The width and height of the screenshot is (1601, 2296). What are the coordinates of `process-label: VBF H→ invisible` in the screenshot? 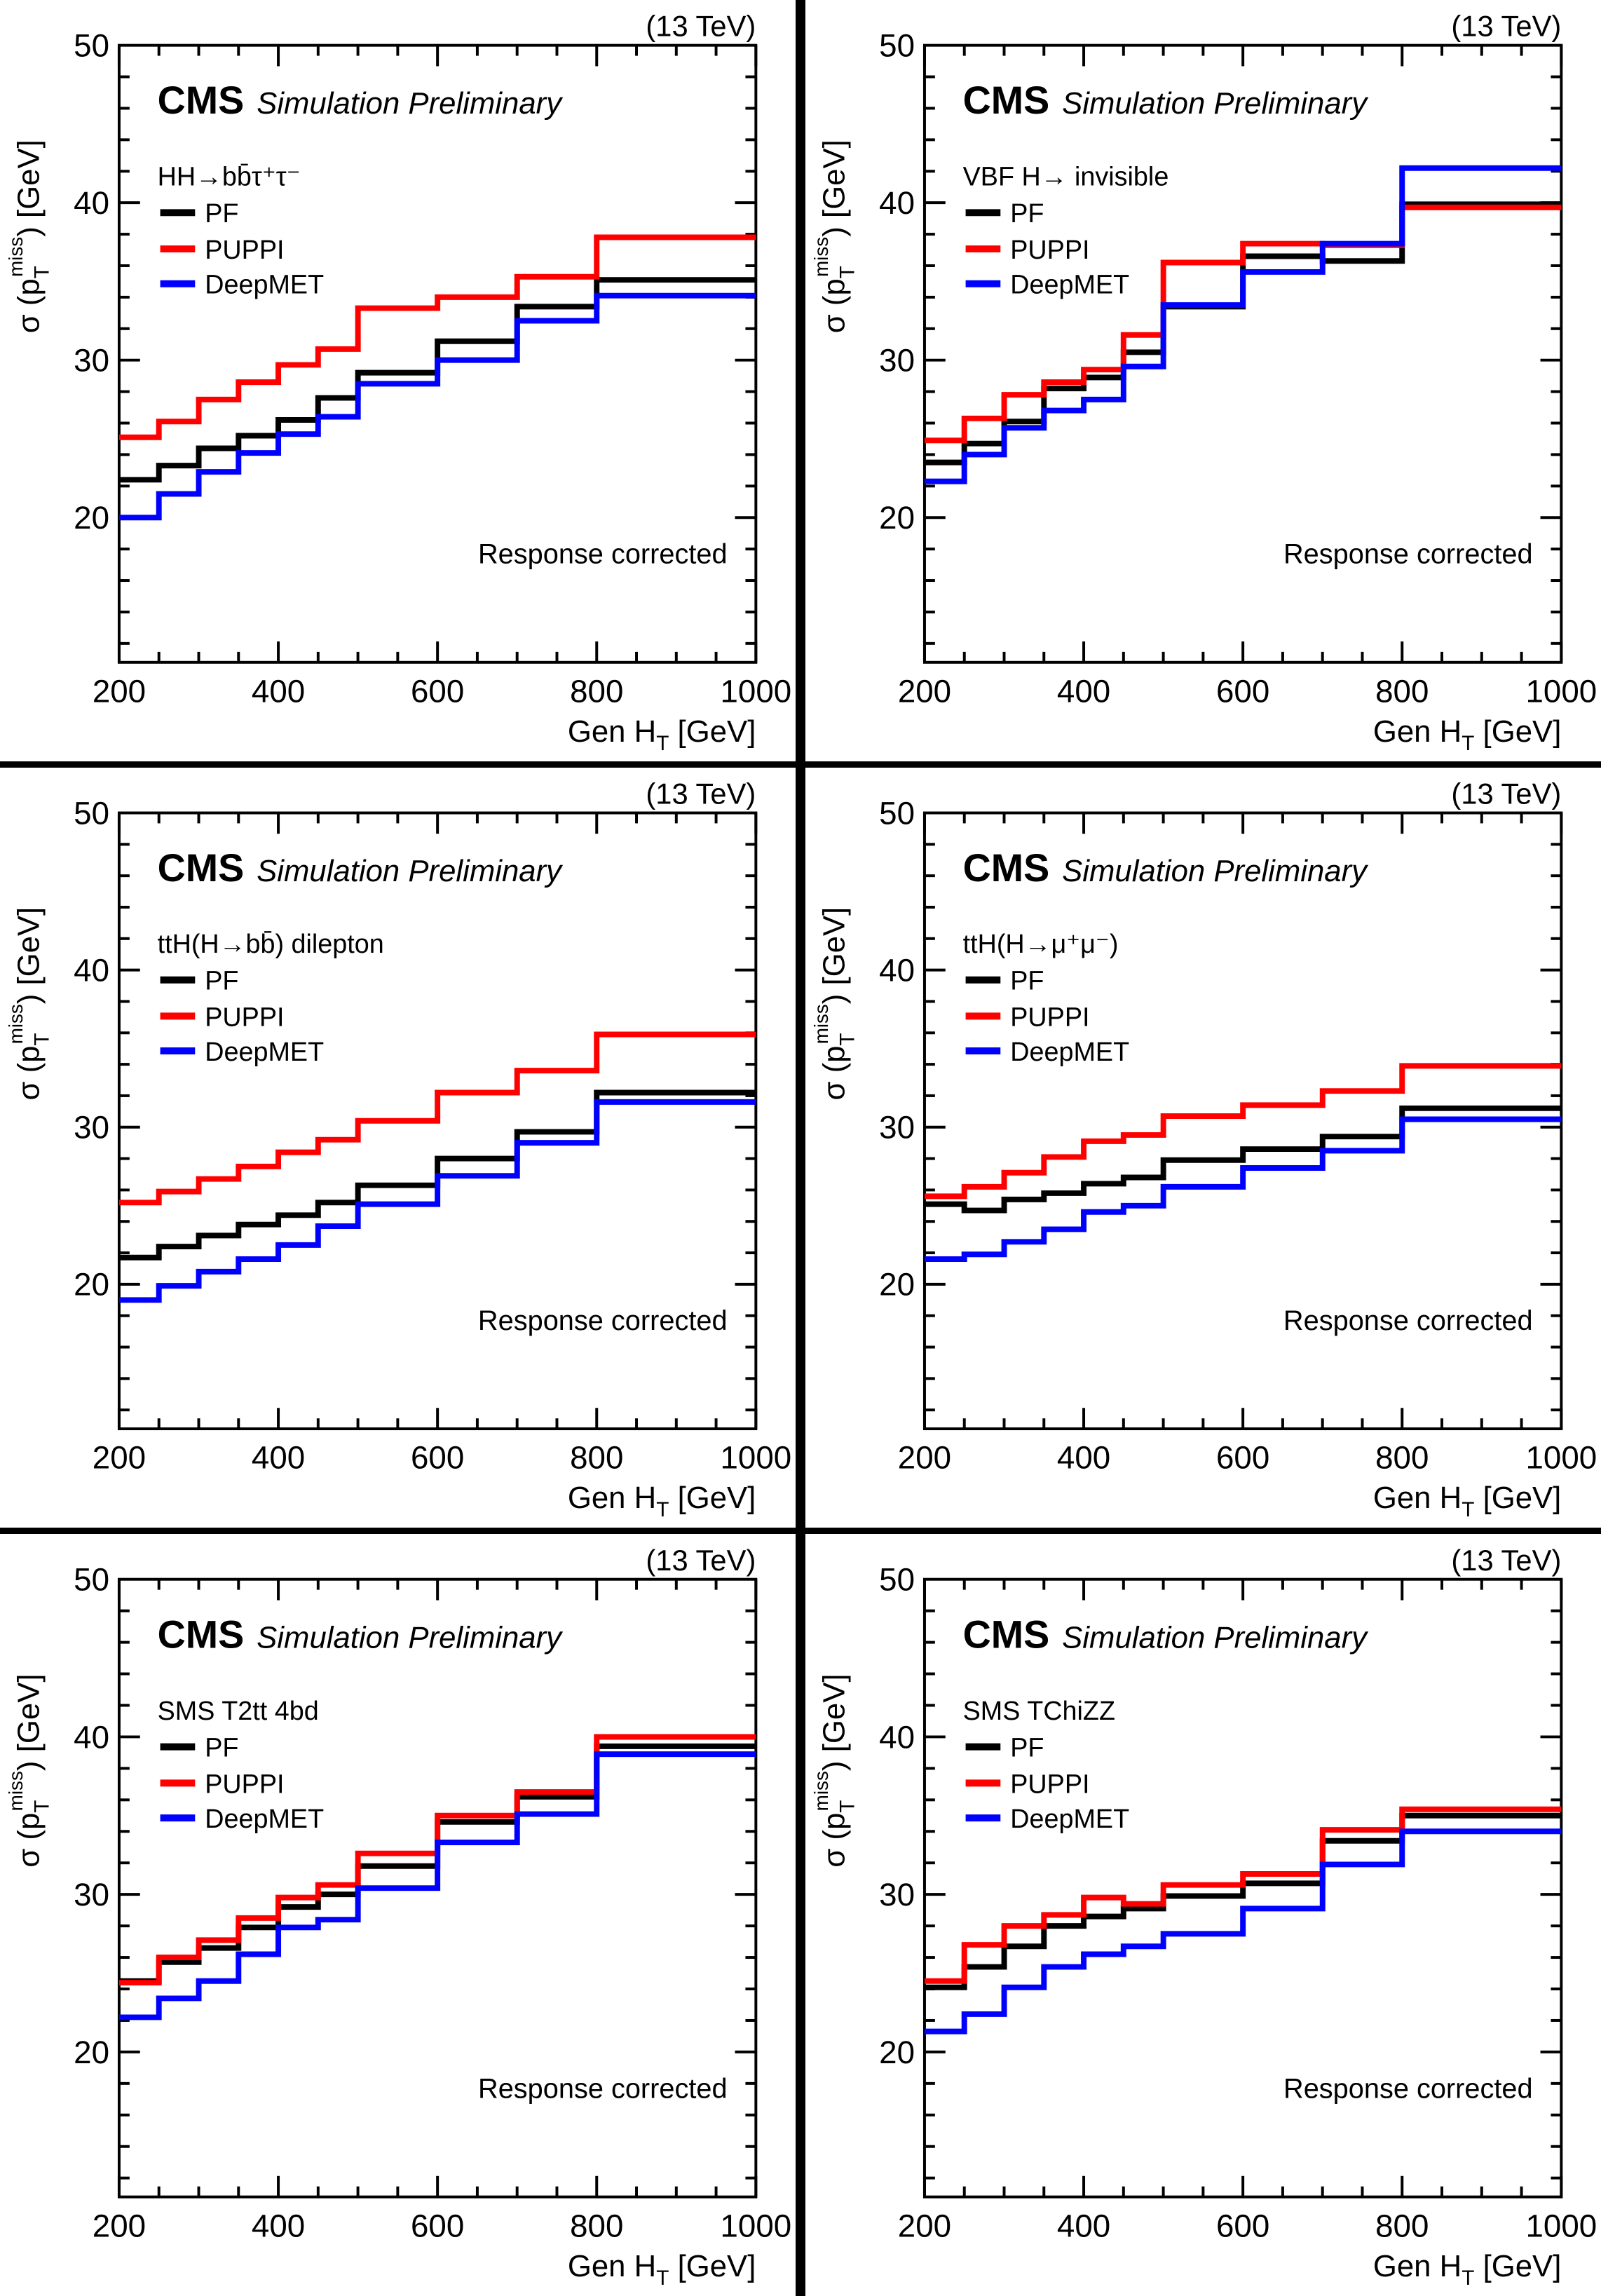 It's located at (1066, 177).